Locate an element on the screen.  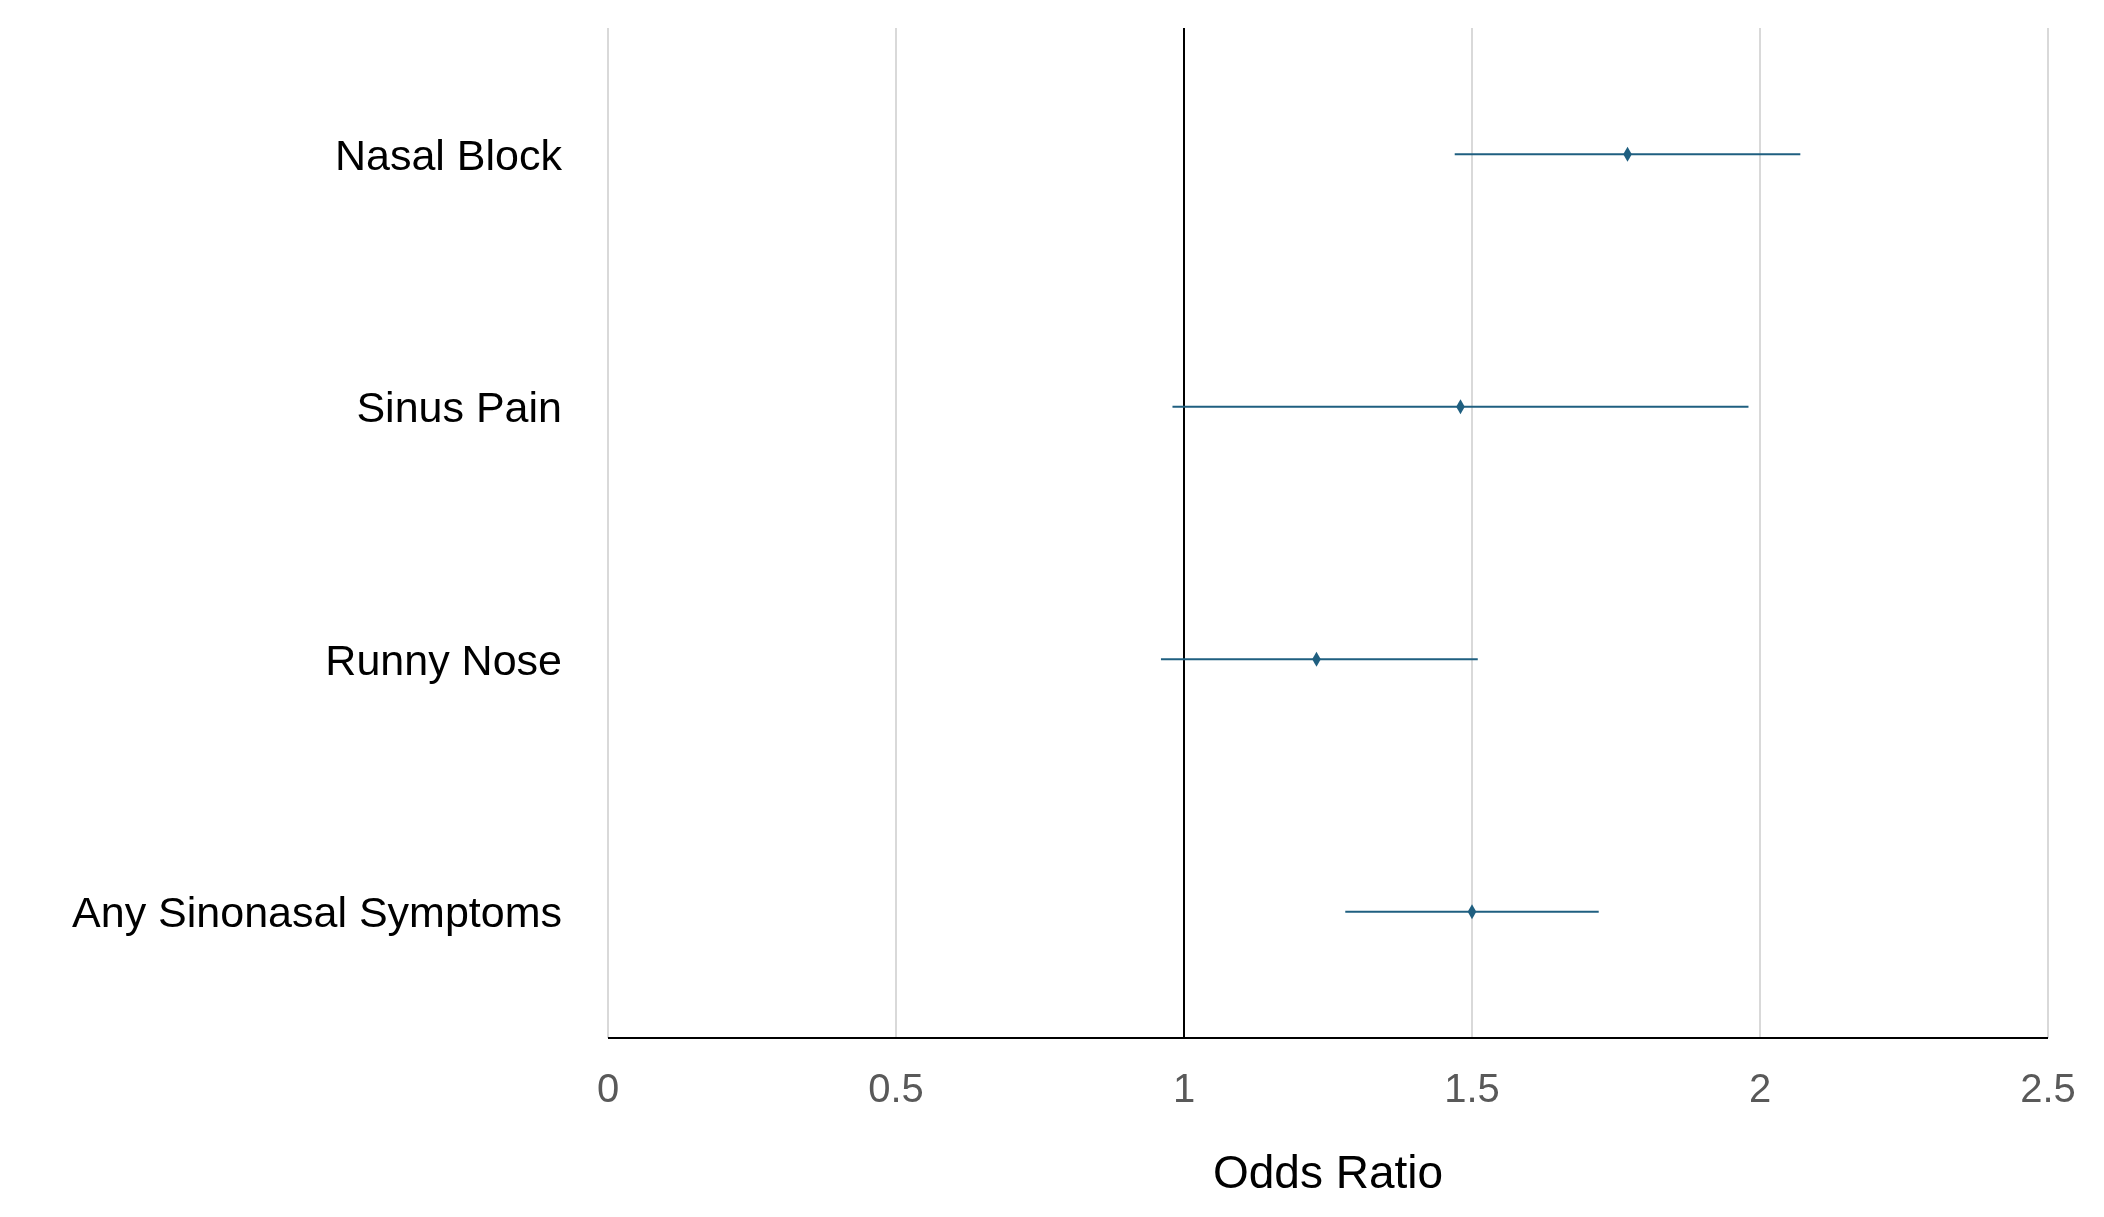
x-axis-title: Odds Ratio is located at coordinates (1328, 1172).